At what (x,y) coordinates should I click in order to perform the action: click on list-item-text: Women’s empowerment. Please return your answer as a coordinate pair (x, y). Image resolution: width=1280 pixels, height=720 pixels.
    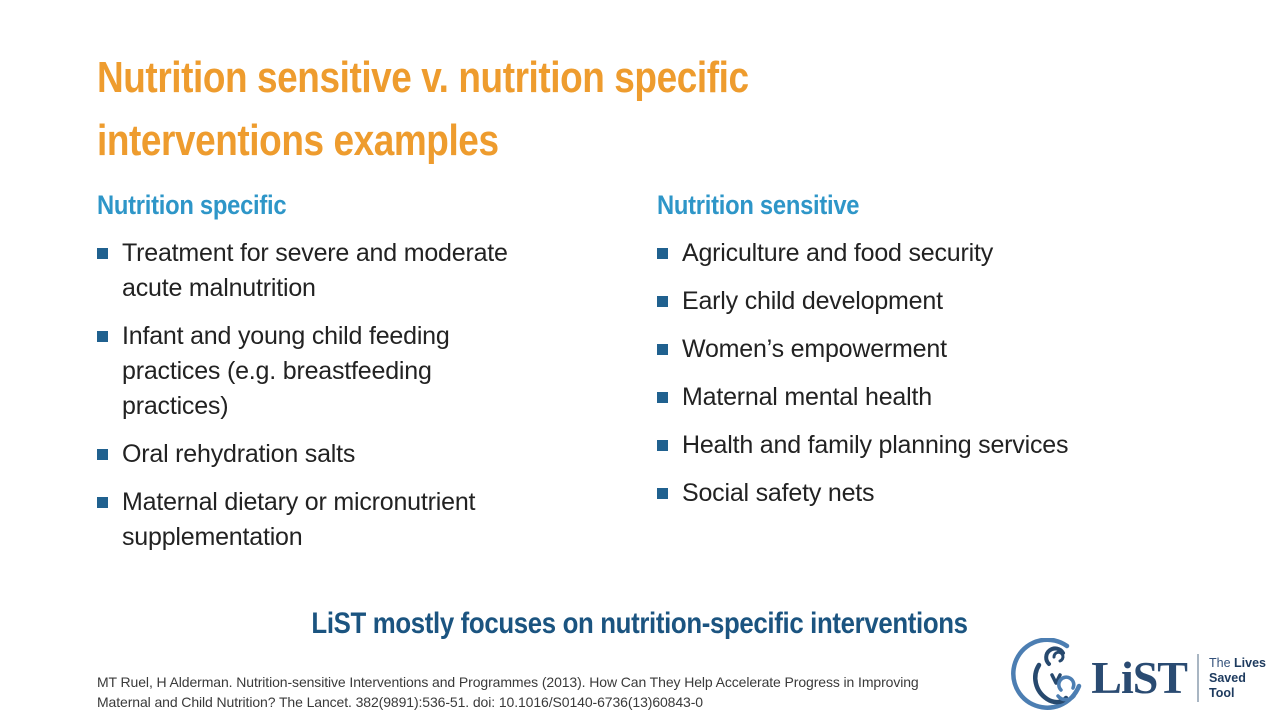
    Looking at the image, I should click on (814, 349).